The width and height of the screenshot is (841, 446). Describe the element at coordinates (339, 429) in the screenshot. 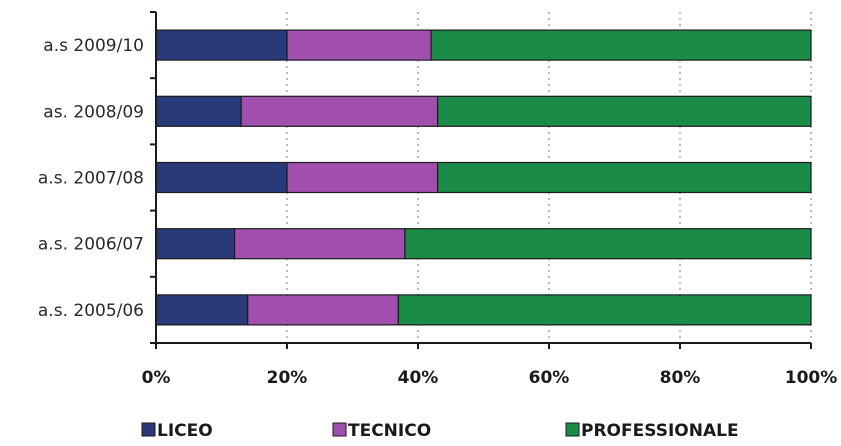

I see `legend-swatch-tecnico` at that location.